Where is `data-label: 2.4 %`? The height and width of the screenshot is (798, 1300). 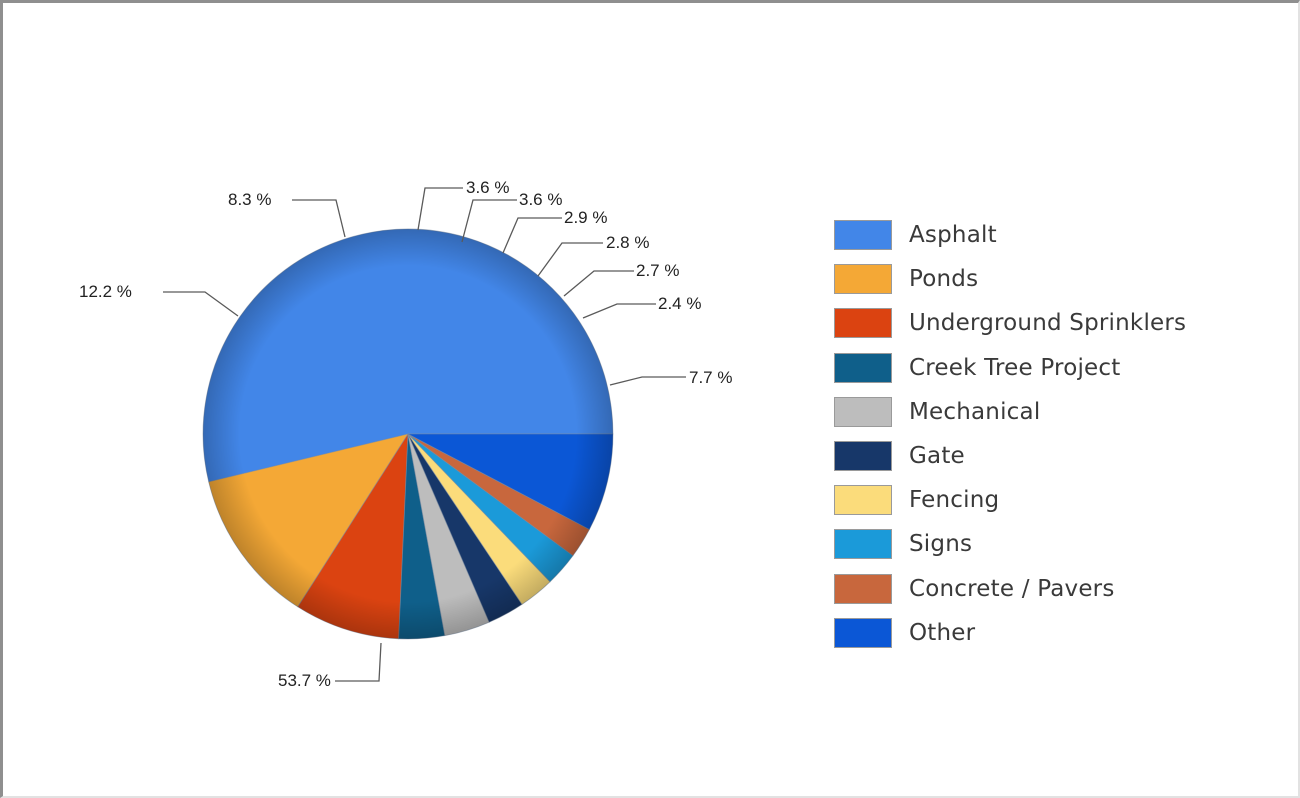
data-label: 2.4 % is located at coordinates (679, 303).